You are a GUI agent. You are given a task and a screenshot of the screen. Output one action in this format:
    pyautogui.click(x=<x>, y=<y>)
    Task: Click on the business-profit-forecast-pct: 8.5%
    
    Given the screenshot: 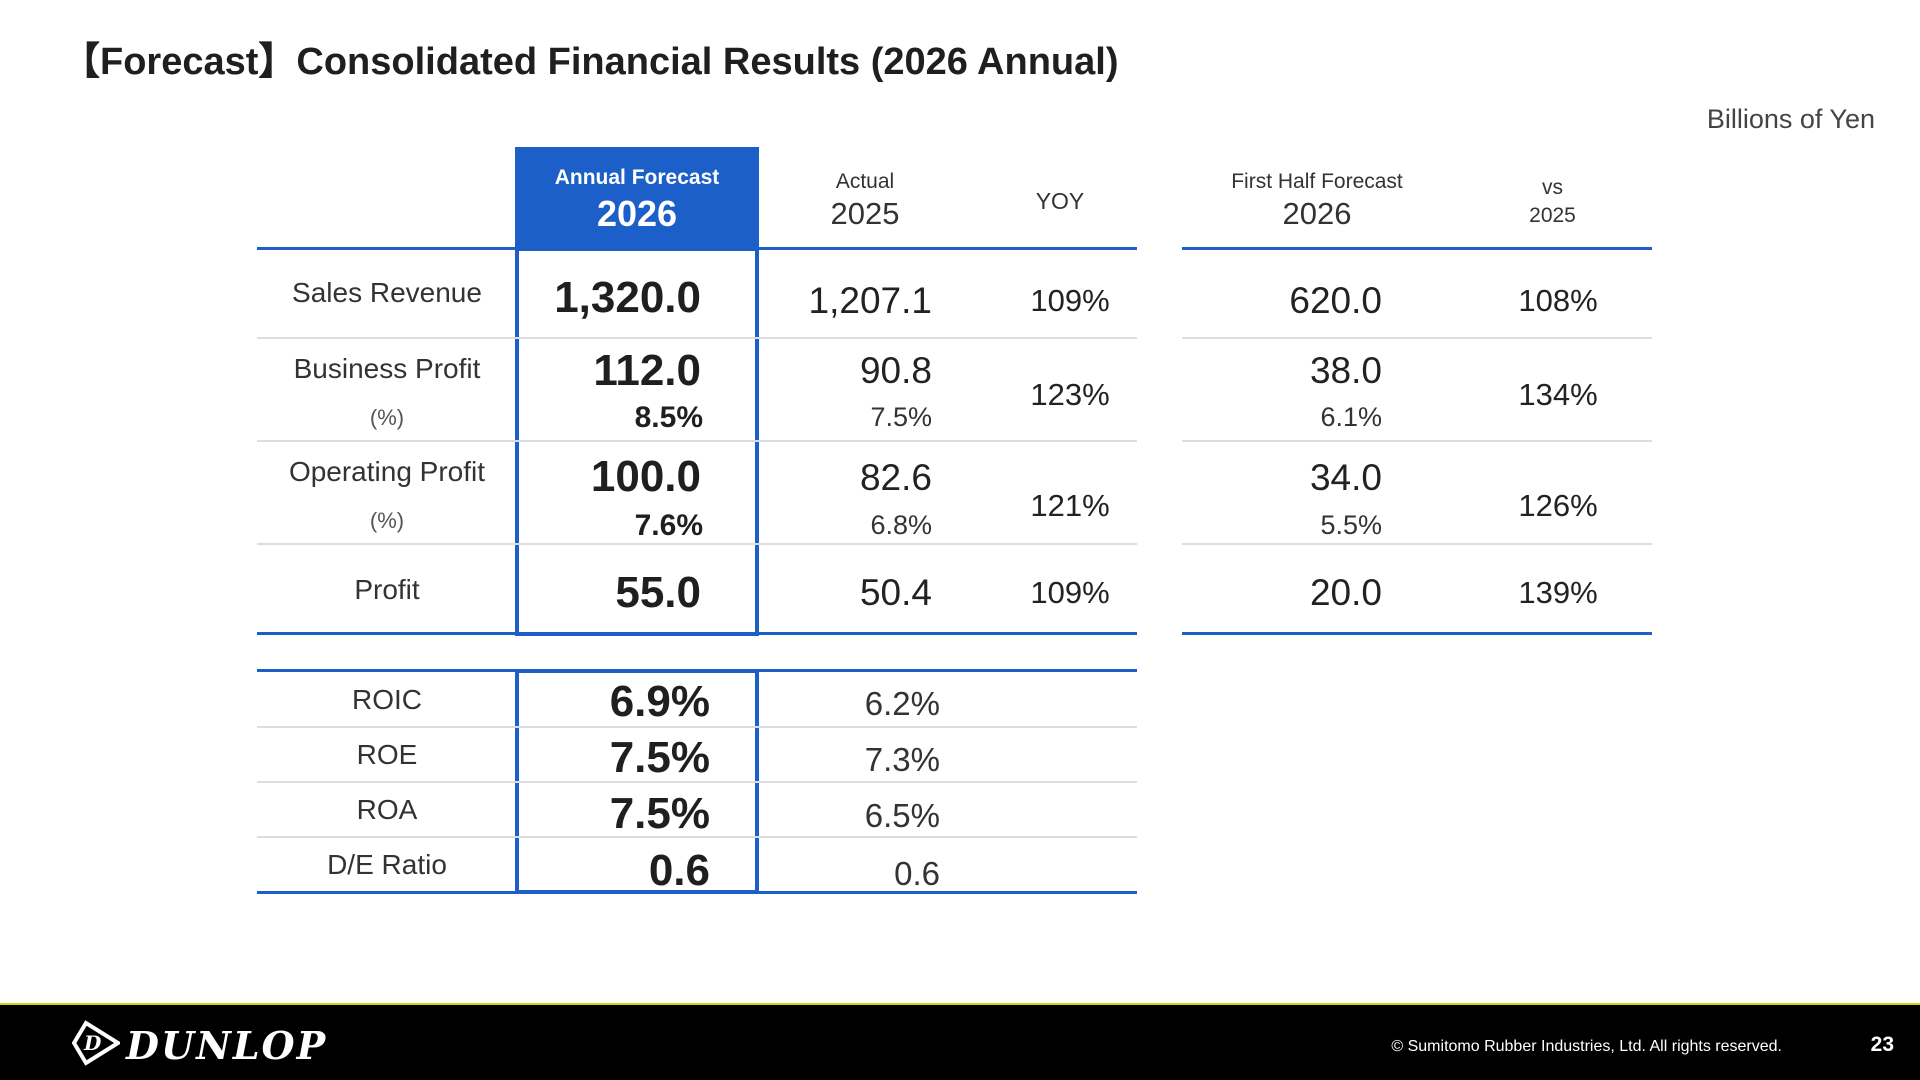 What is the action you would take?
    pyautogui.click(x=668, y=417)
    